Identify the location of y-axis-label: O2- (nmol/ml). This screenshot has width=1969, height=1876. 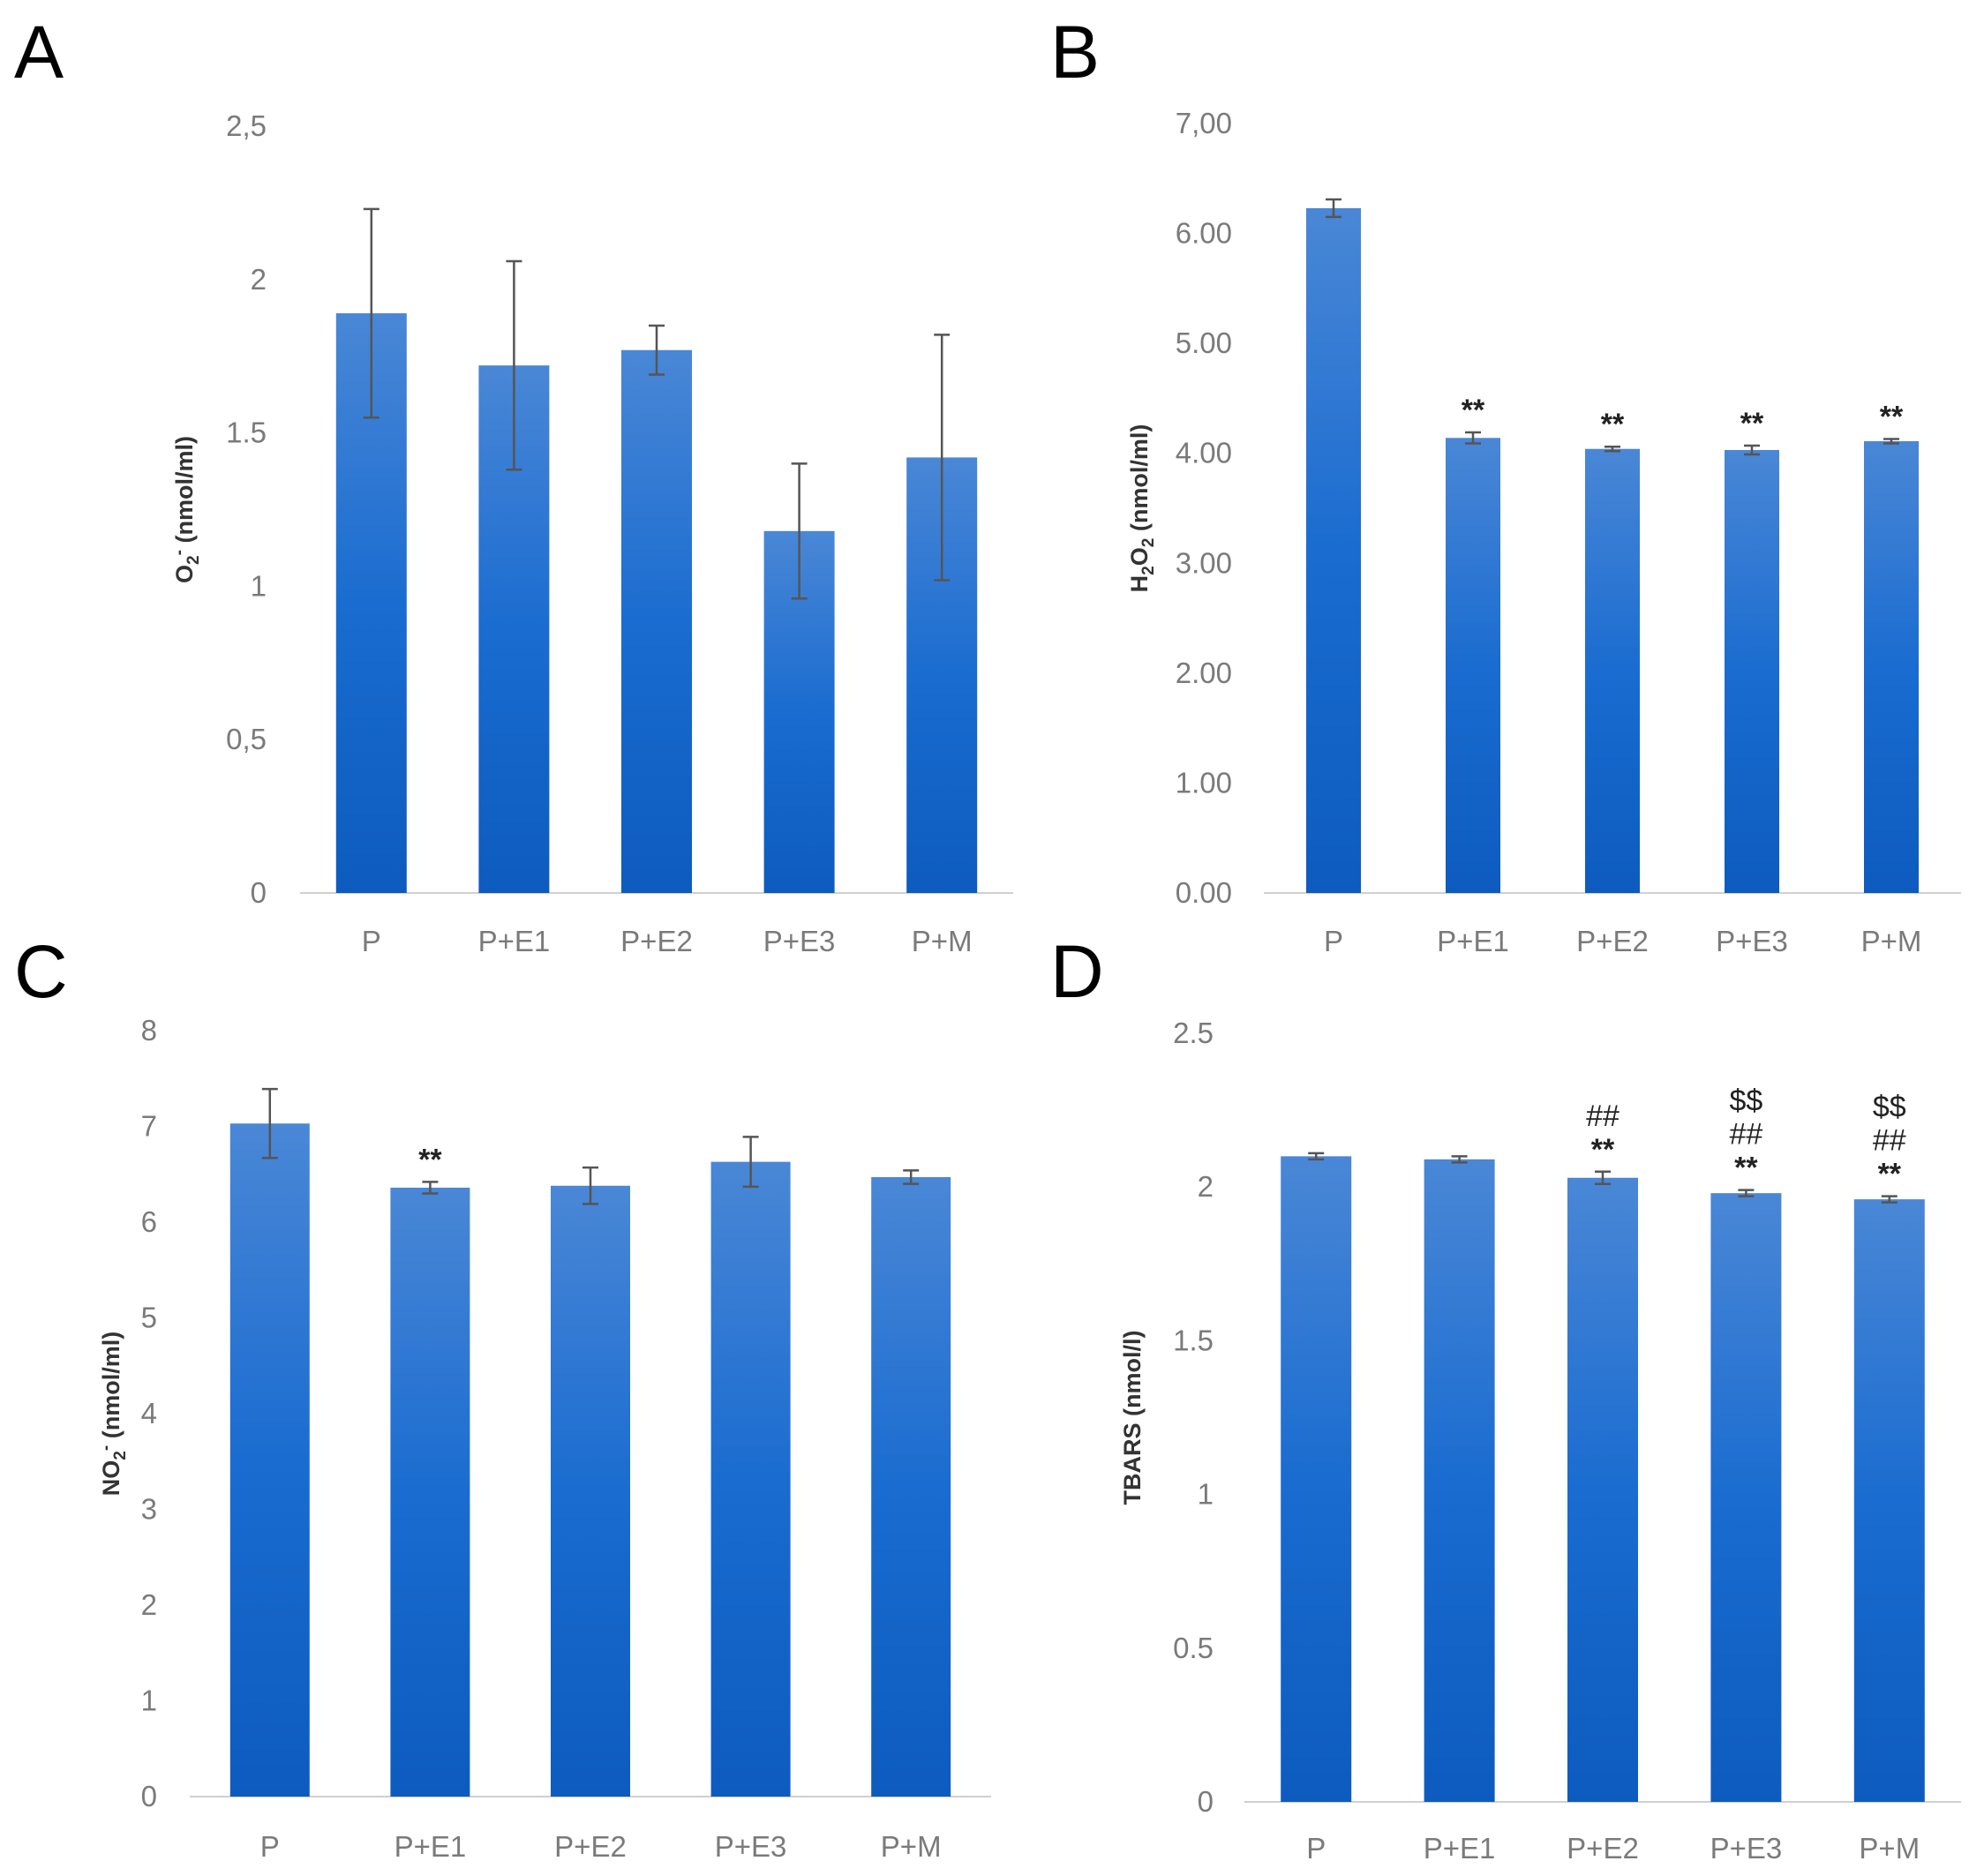
(186, 510).